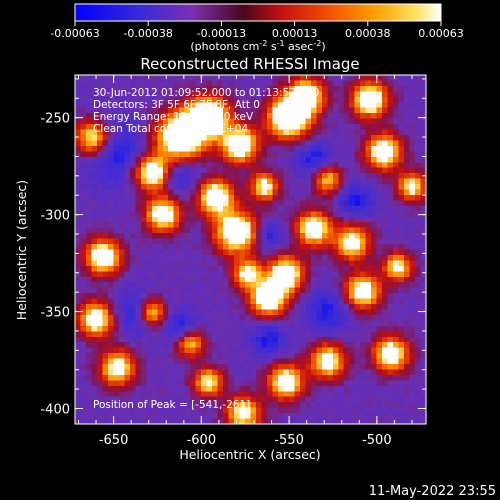  Describe the element at coordinates (170, 129) in the screenshot. I see `info-line-counts: Clean Total counts: 1.37E+04` at that location.